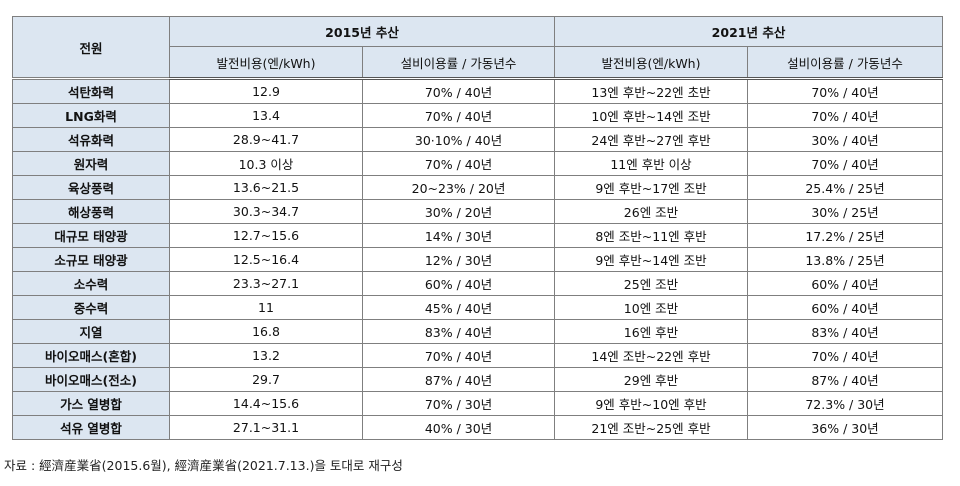 The height and width of the screenshot is (486, 960). What do you see at coordinates (91, 403) in the screenshot?
I see `cell-source: 가스 열병합` at bounding box center [91, 403].